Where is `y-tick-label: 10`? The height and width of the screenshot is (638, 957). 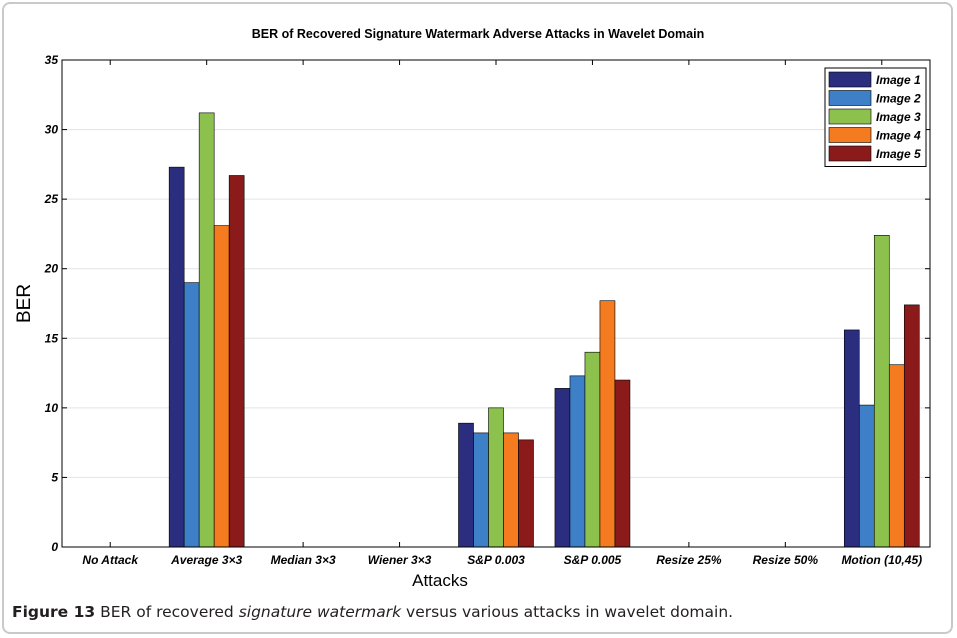
y-tick-label: 10 is located at coordinates (52, 408).